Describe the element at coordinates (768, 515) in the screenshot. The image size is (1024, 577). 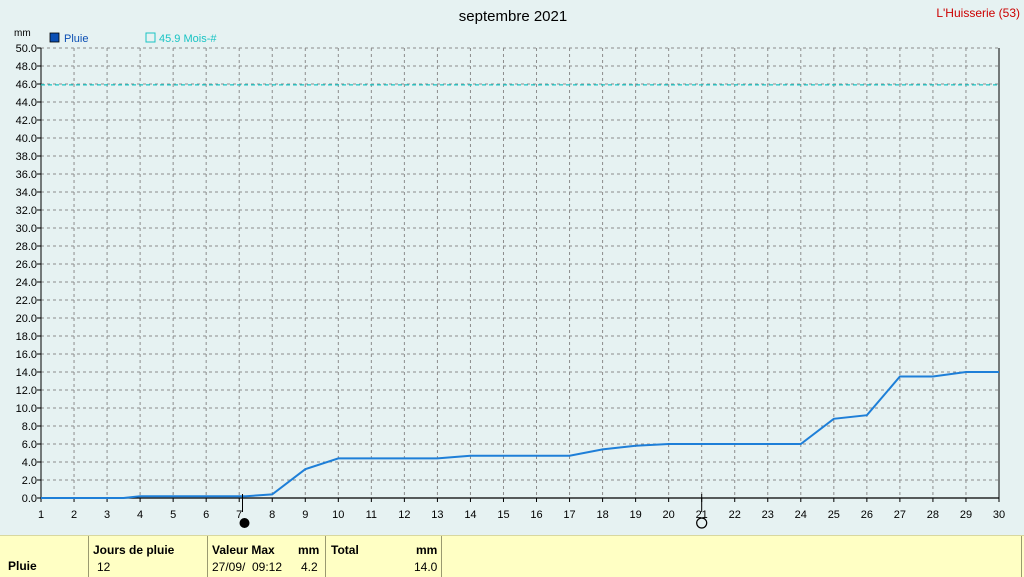
I see `x-tick-label: 23` at that location.